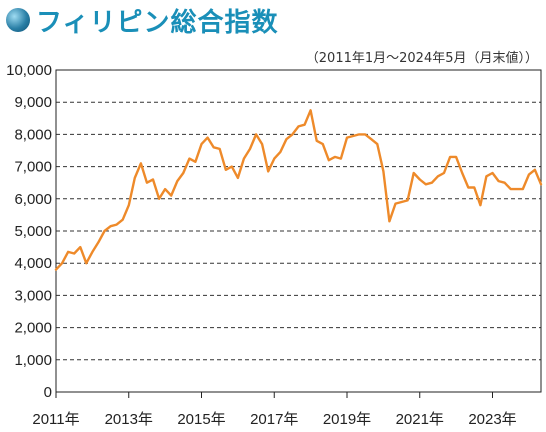 This screenshot has height=432, width=546. What do you see at coordinates (33, 263) in the screenshot?
I see `y-tick-label: 4,000` at bounding box center [33, 263].